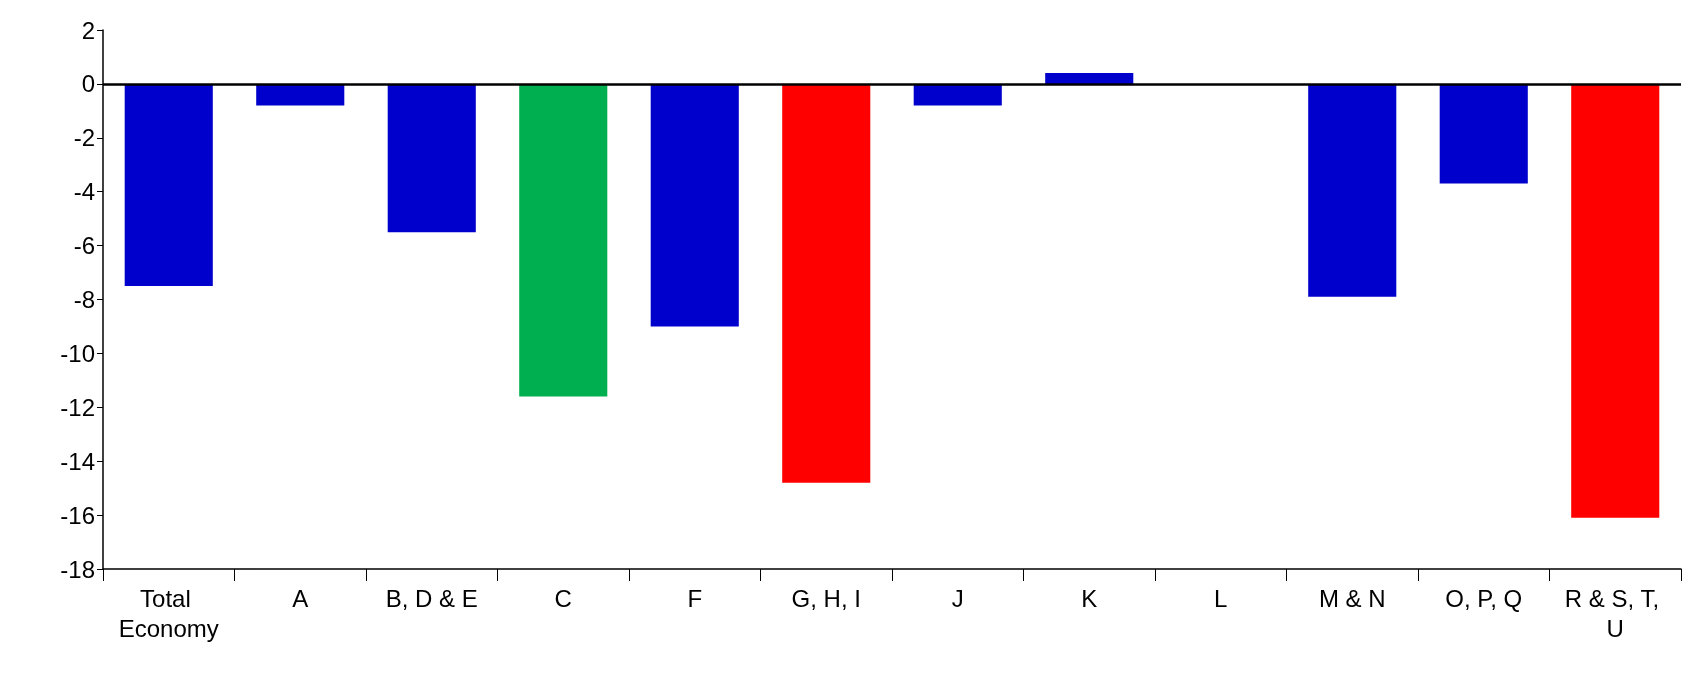 The height and width of the screenshot is (677, 1703). What do you see at coordinates (84, 138) in the screenshot?
I see `y-tick-label: -2` at bounding box center [84, 138].